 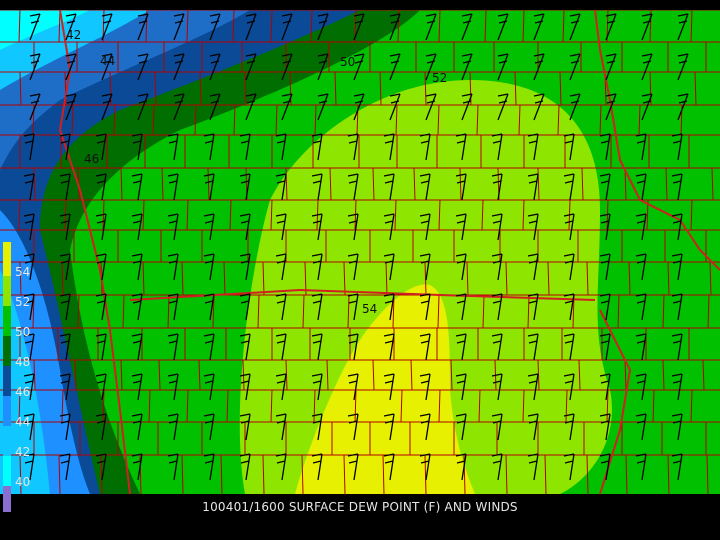 What do you see at coordinates (7, 499) in the screenshot?
I see `legend-swatch-bottom` at bounding box center [7, 499].